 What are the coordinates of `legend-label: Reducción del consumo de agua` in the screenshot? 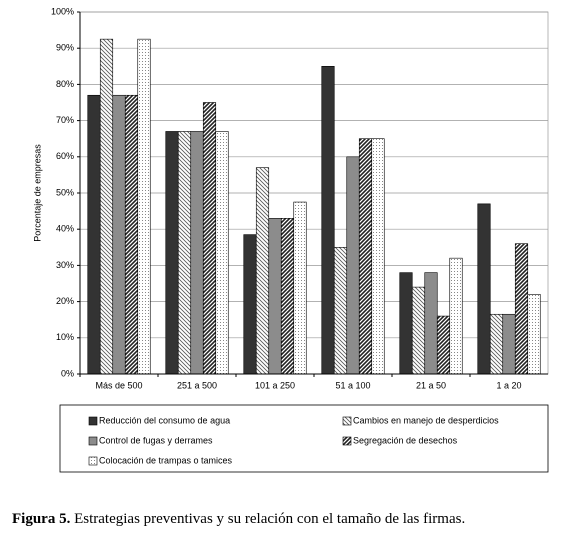 It's located at (164, 420).